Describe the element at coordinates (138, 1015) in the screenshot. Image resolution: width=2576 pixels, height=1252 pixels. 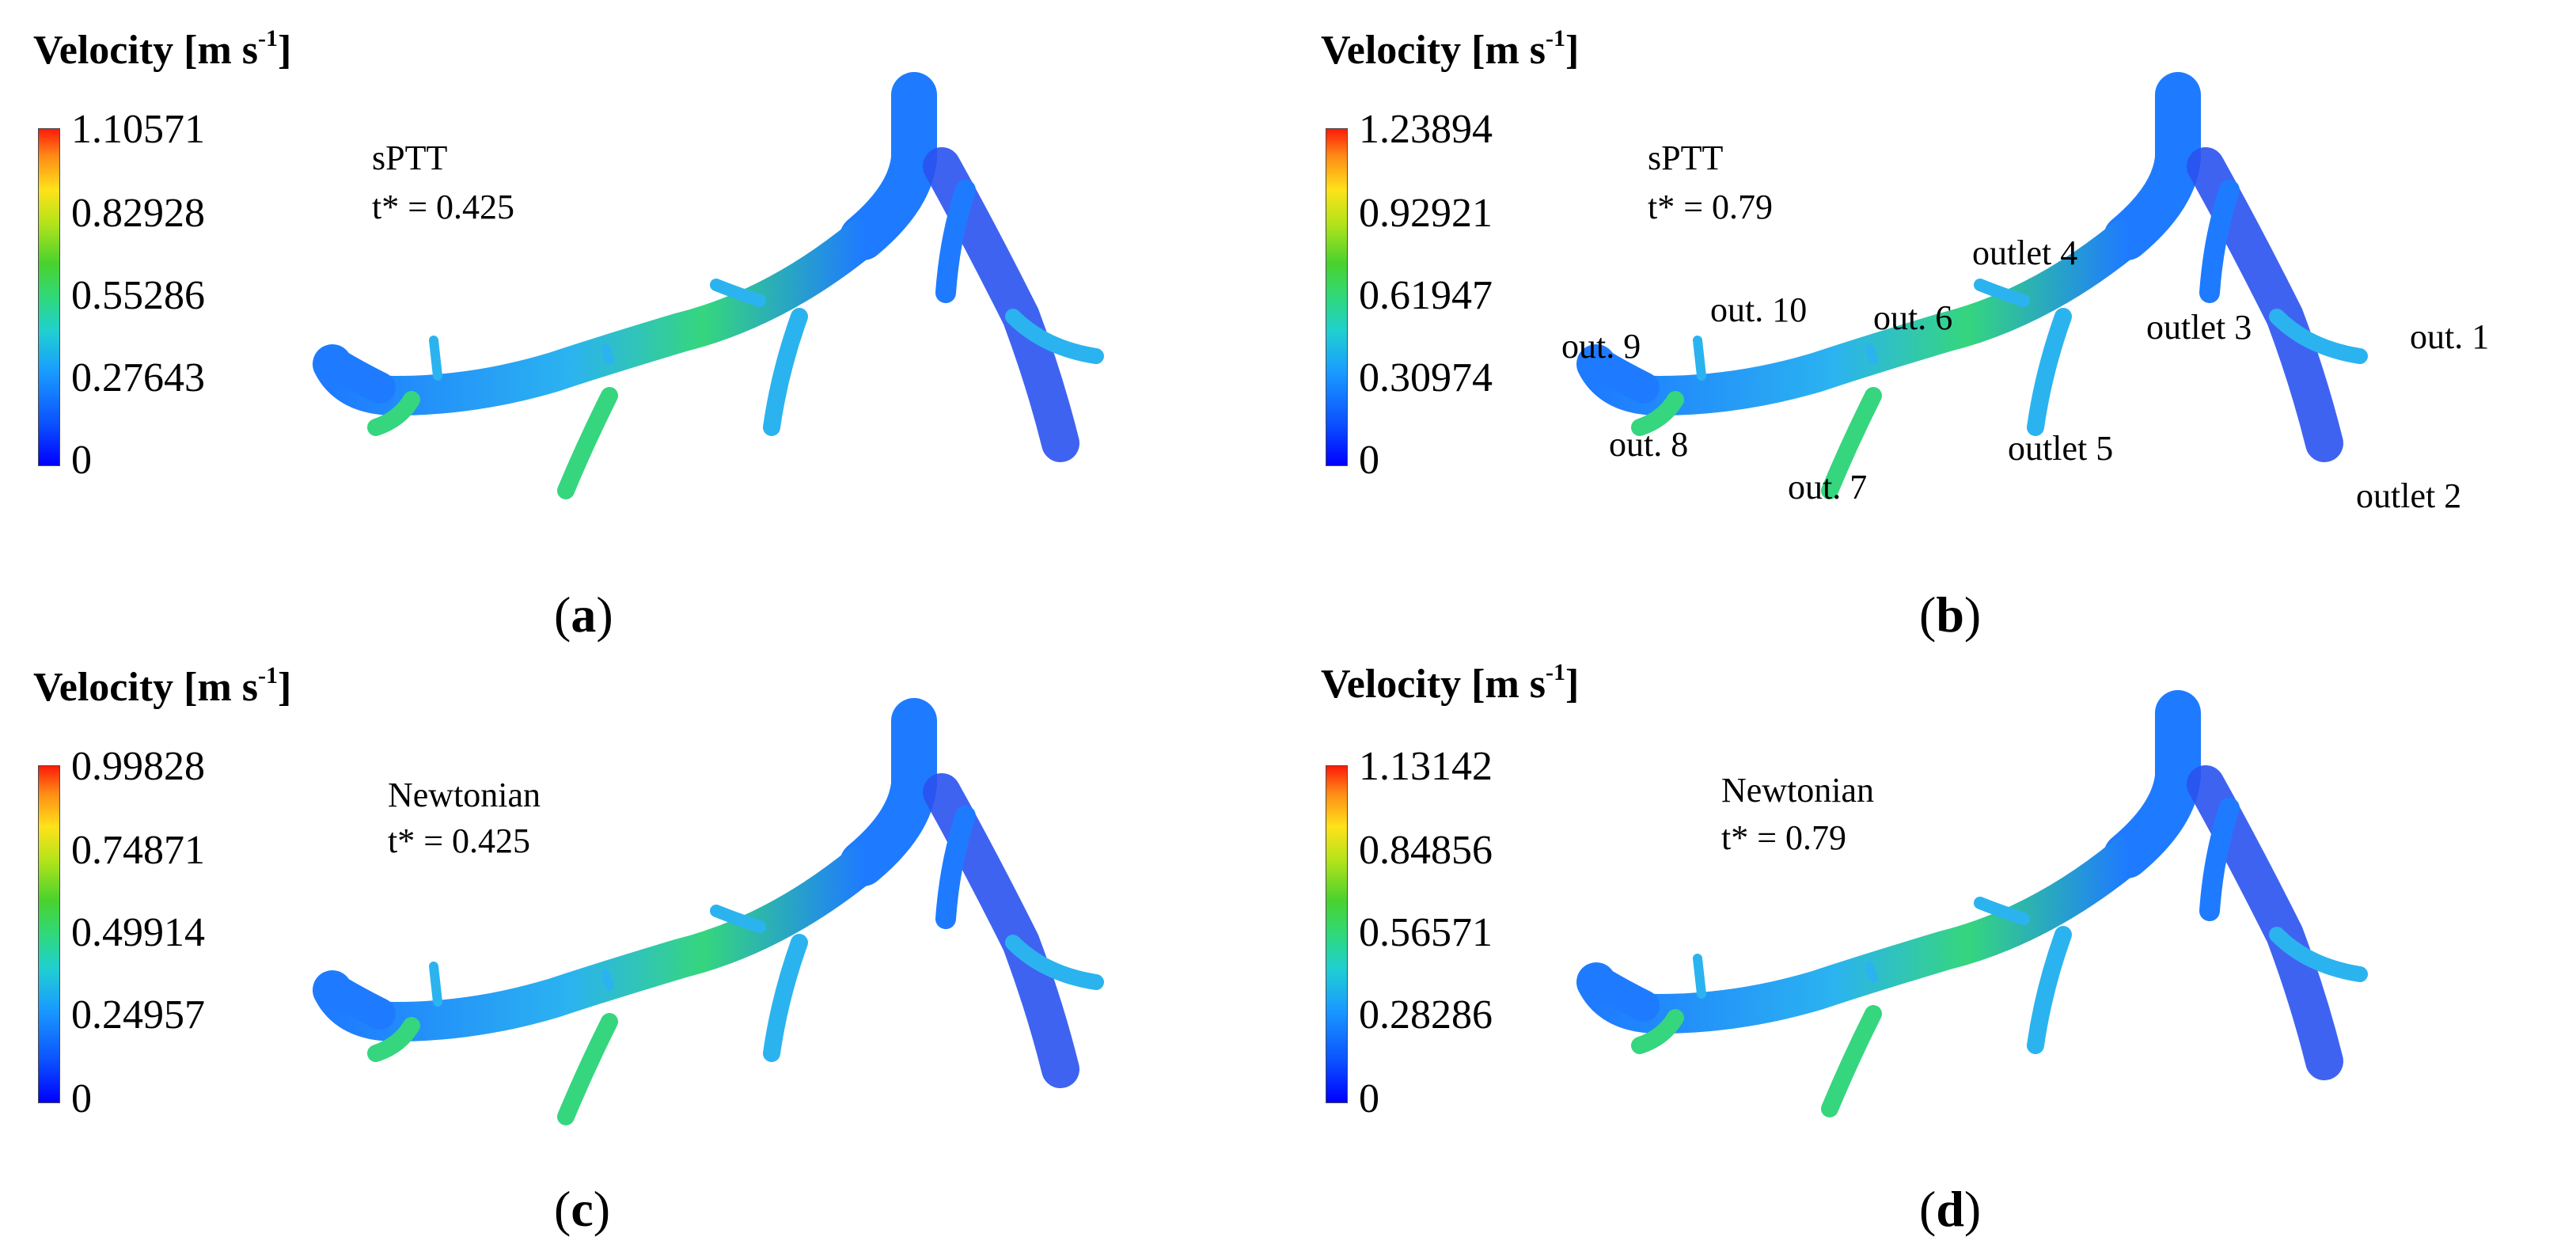
I see `colorbar-tick: 0.24957` at that location.